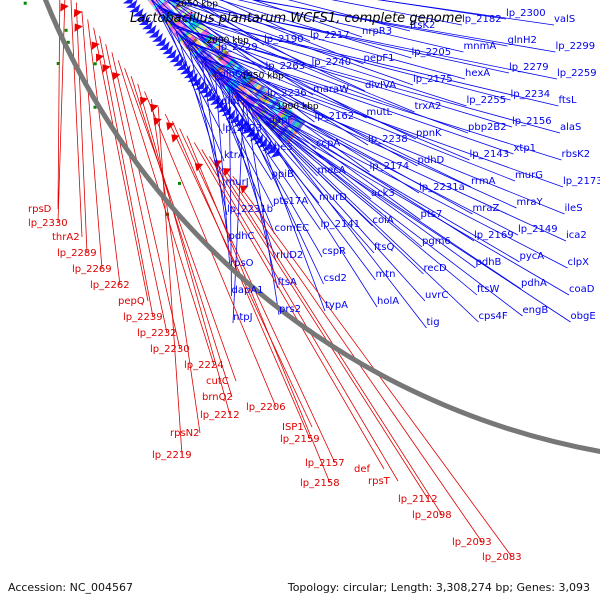 The height and width of the screenshot is (600, 600). What do you see at coordinates (71, 587) in the screenshot?
I see `accession-text: Accession: NC_004567` at bounding box center [71, 587].